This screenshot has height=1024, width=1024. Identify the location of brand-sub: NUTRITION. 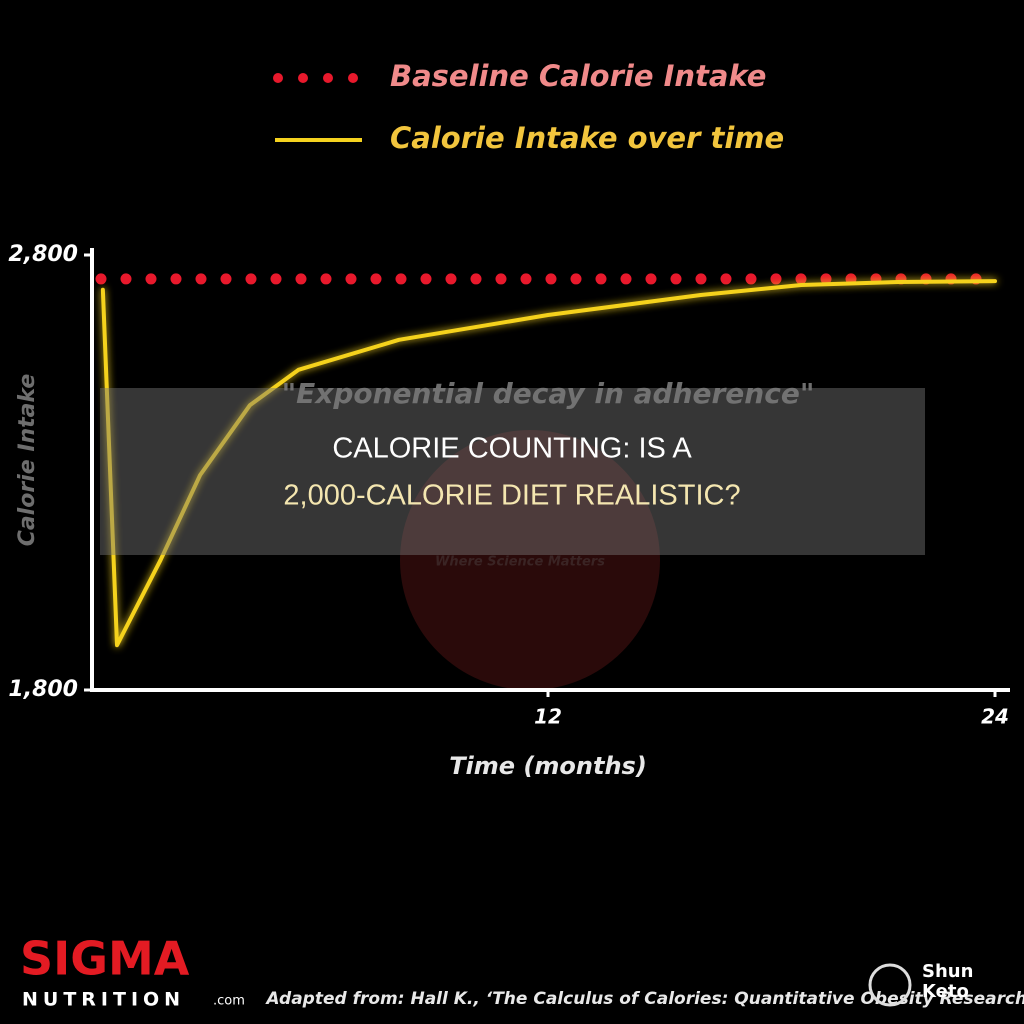
(103, 1000).